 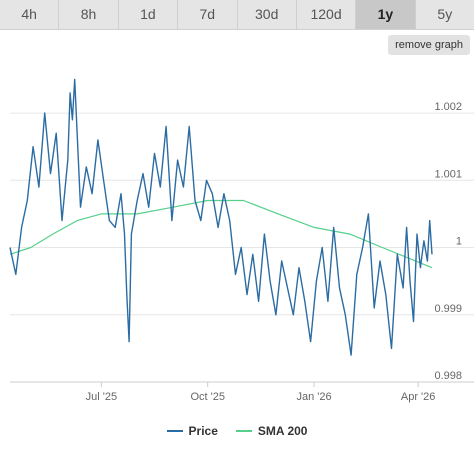 What do you see at coordinates (267, 14) in the screenshot?
I see `tab-30d: 30d` at bounding box center [267, 14].